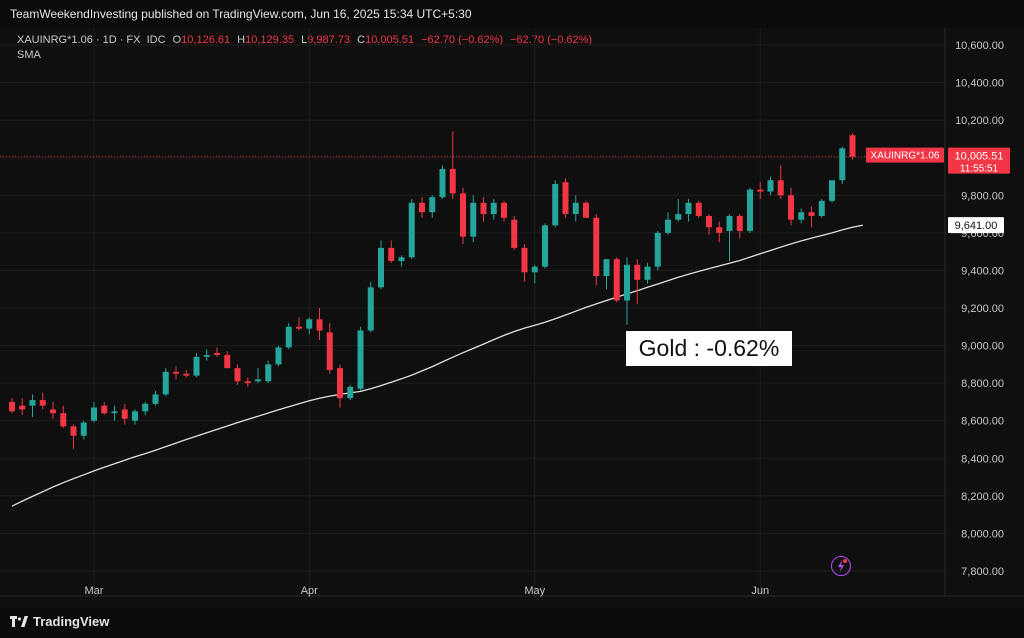  I want to click on x-tick-label: May, so click(534, 591).